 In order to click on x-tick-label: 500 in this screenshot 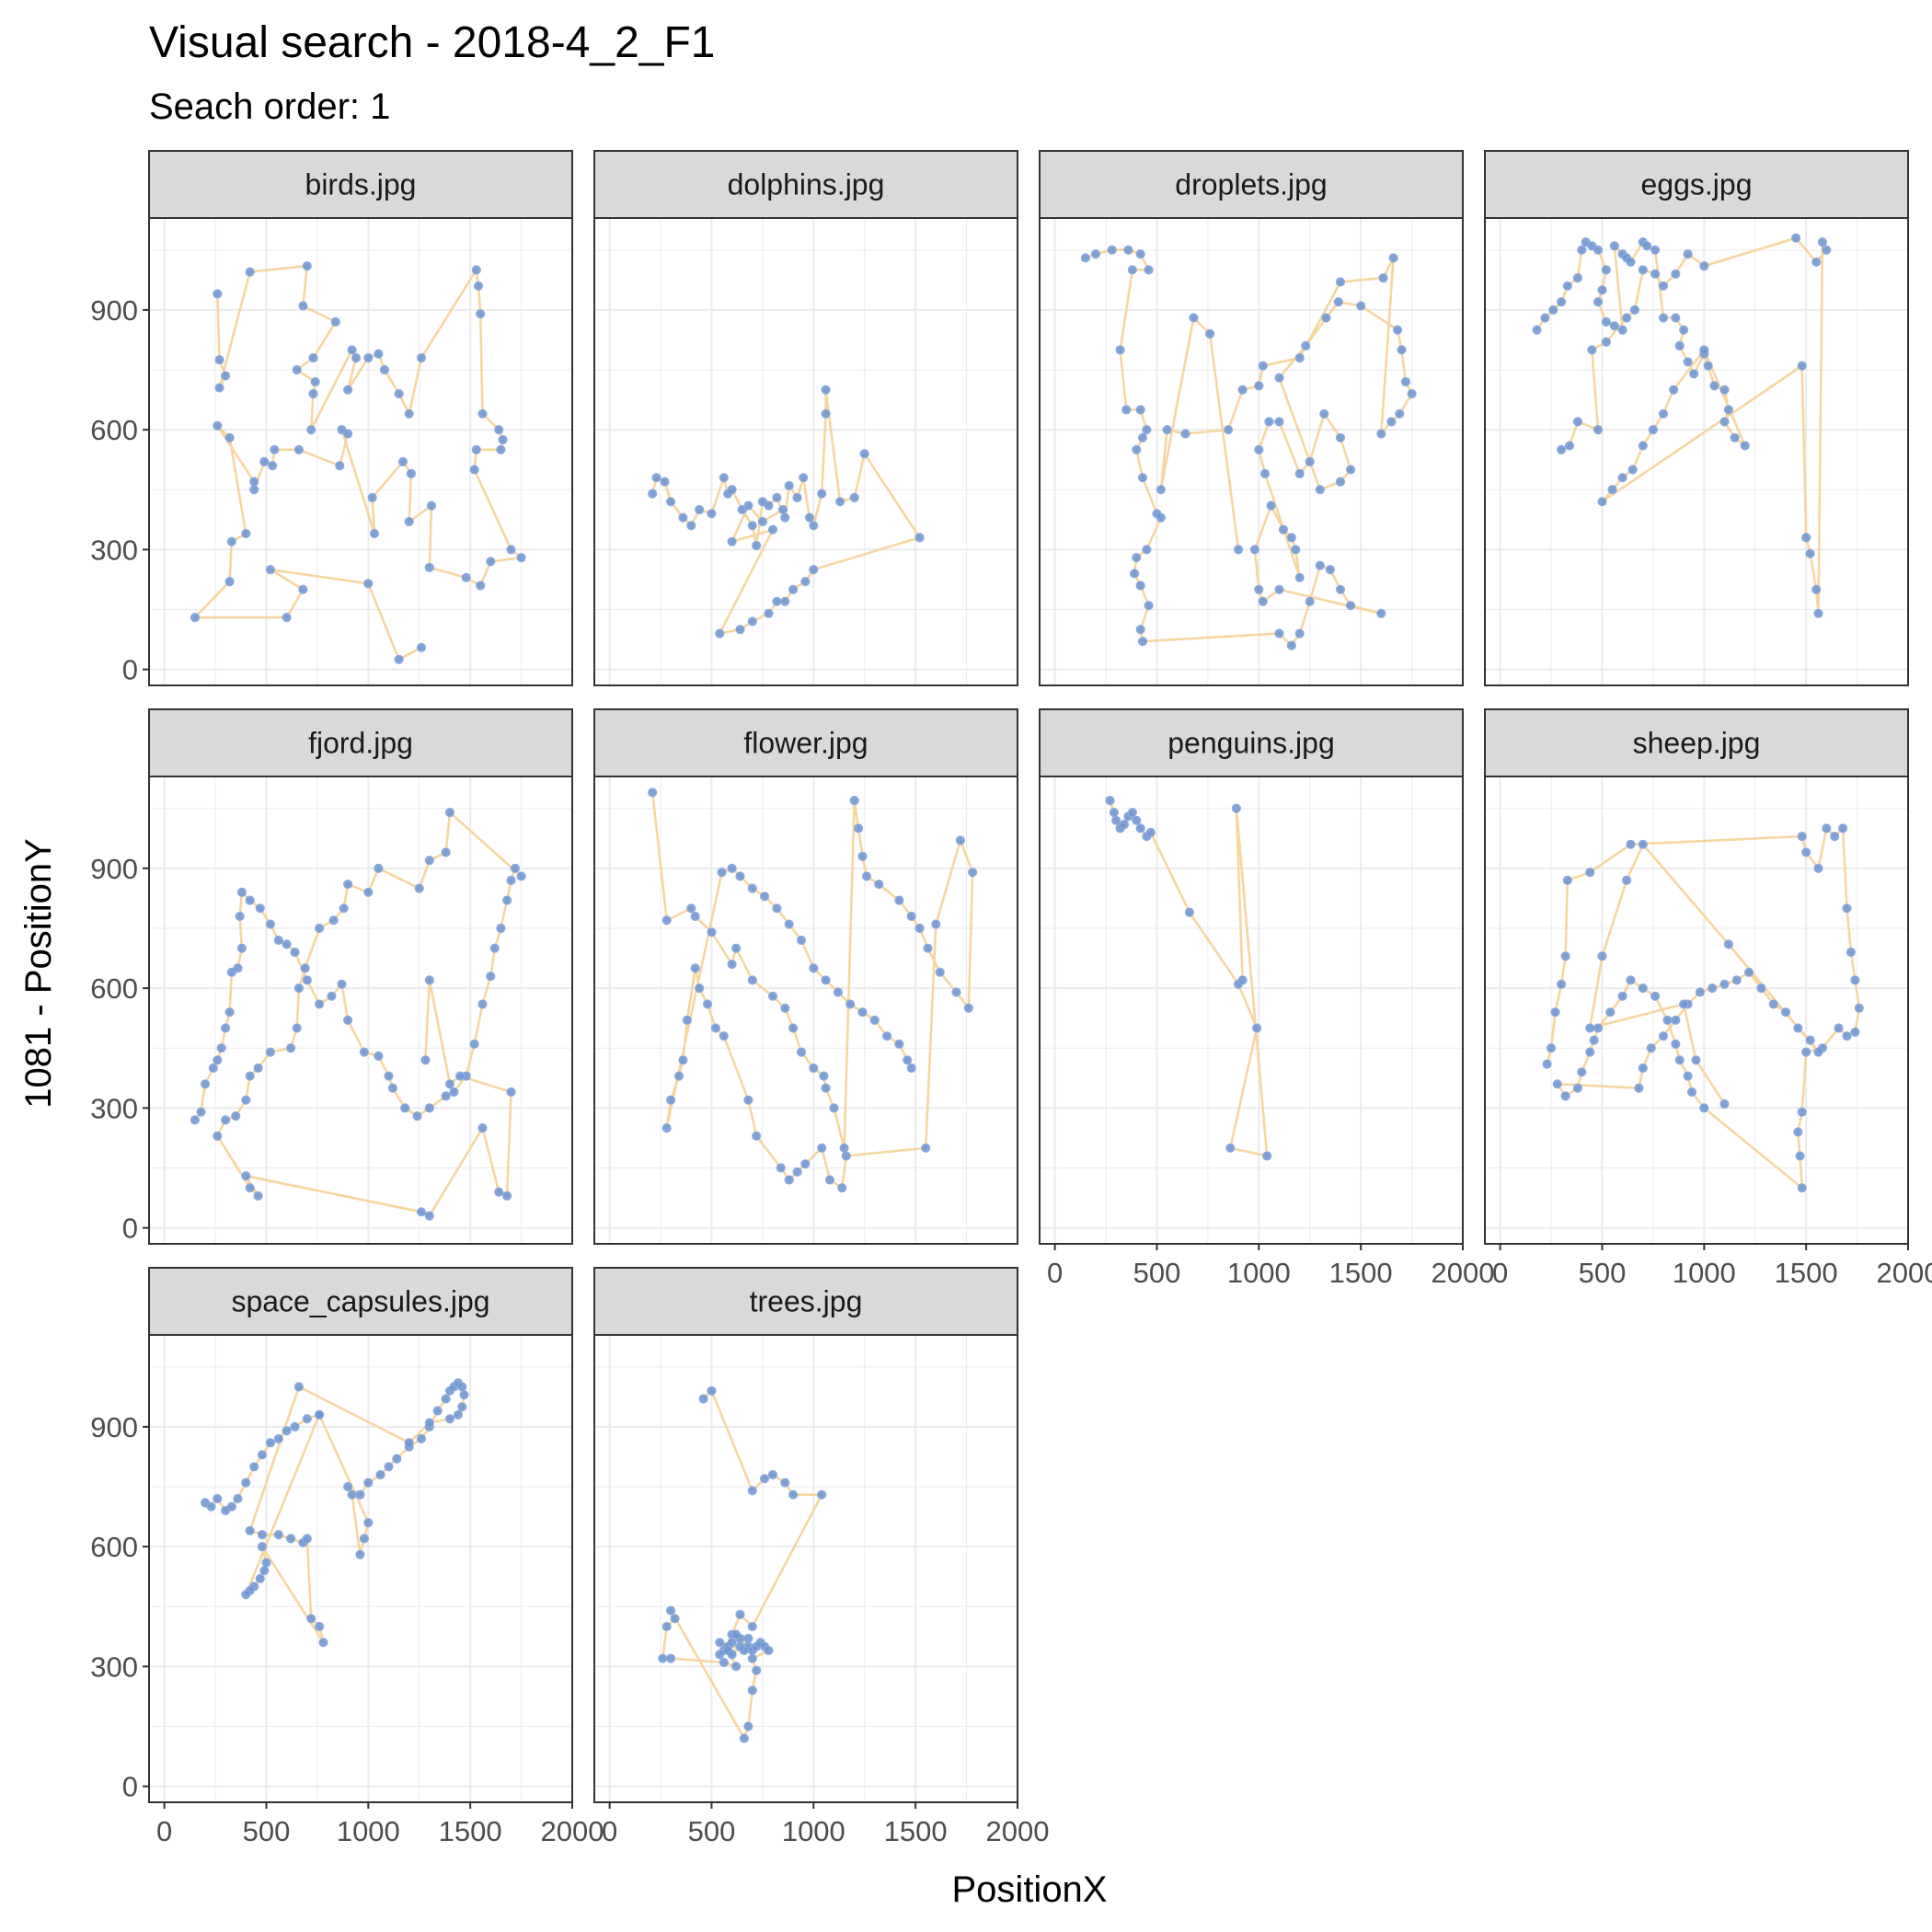, I will do `click(1157, 1273)`.